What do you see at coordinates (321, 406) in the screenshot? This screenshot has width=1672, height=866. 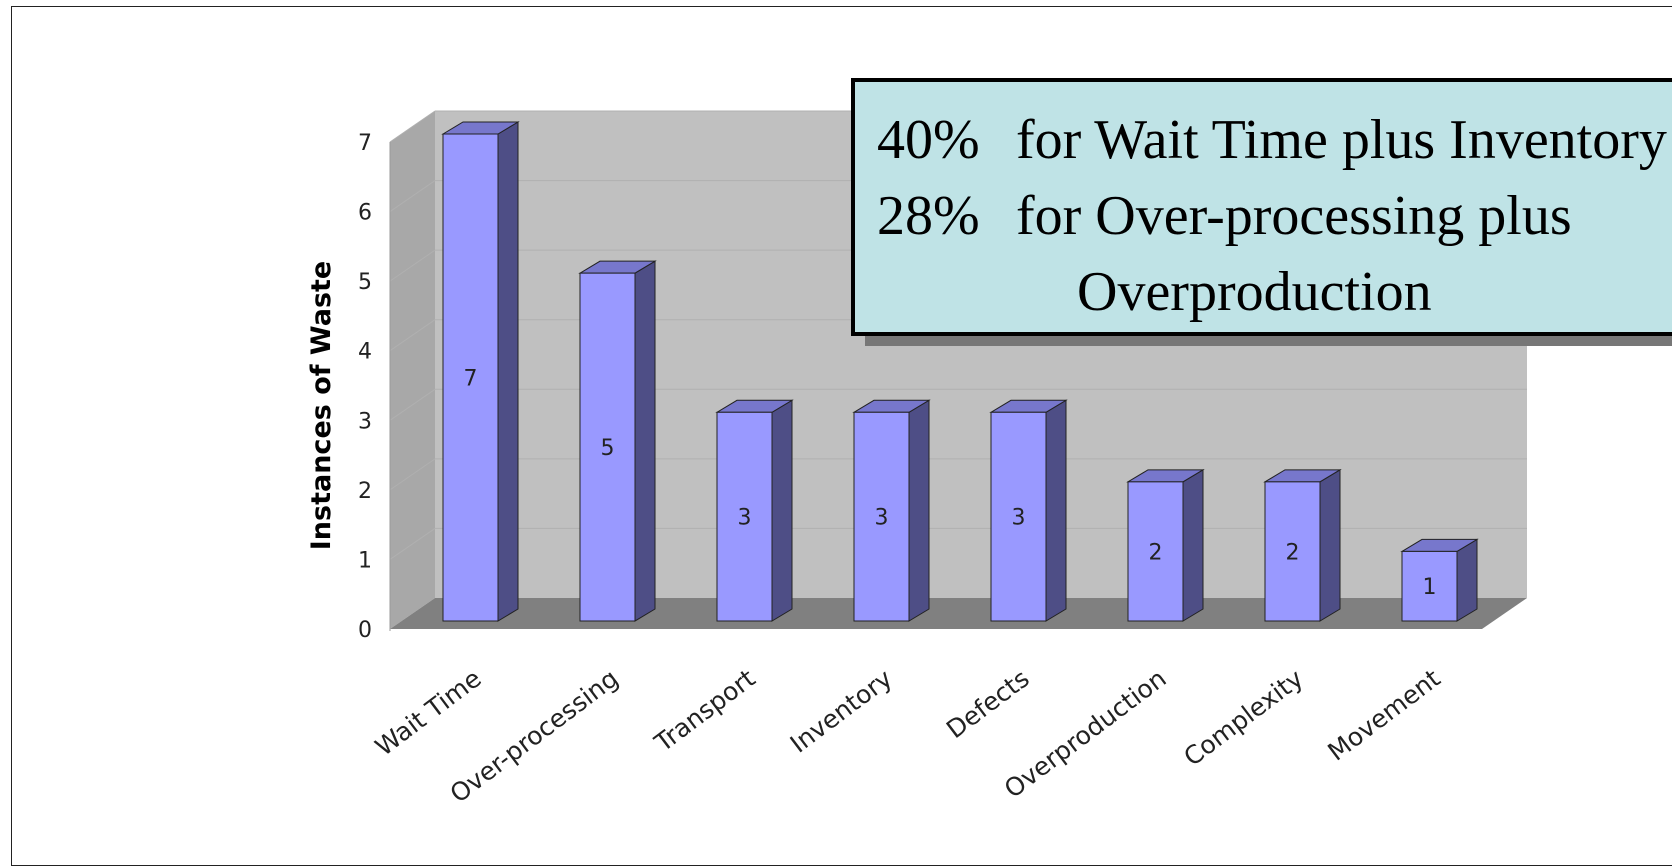 I see `y-axis-label: Instances of Waste` at bounding box center [321, 406].